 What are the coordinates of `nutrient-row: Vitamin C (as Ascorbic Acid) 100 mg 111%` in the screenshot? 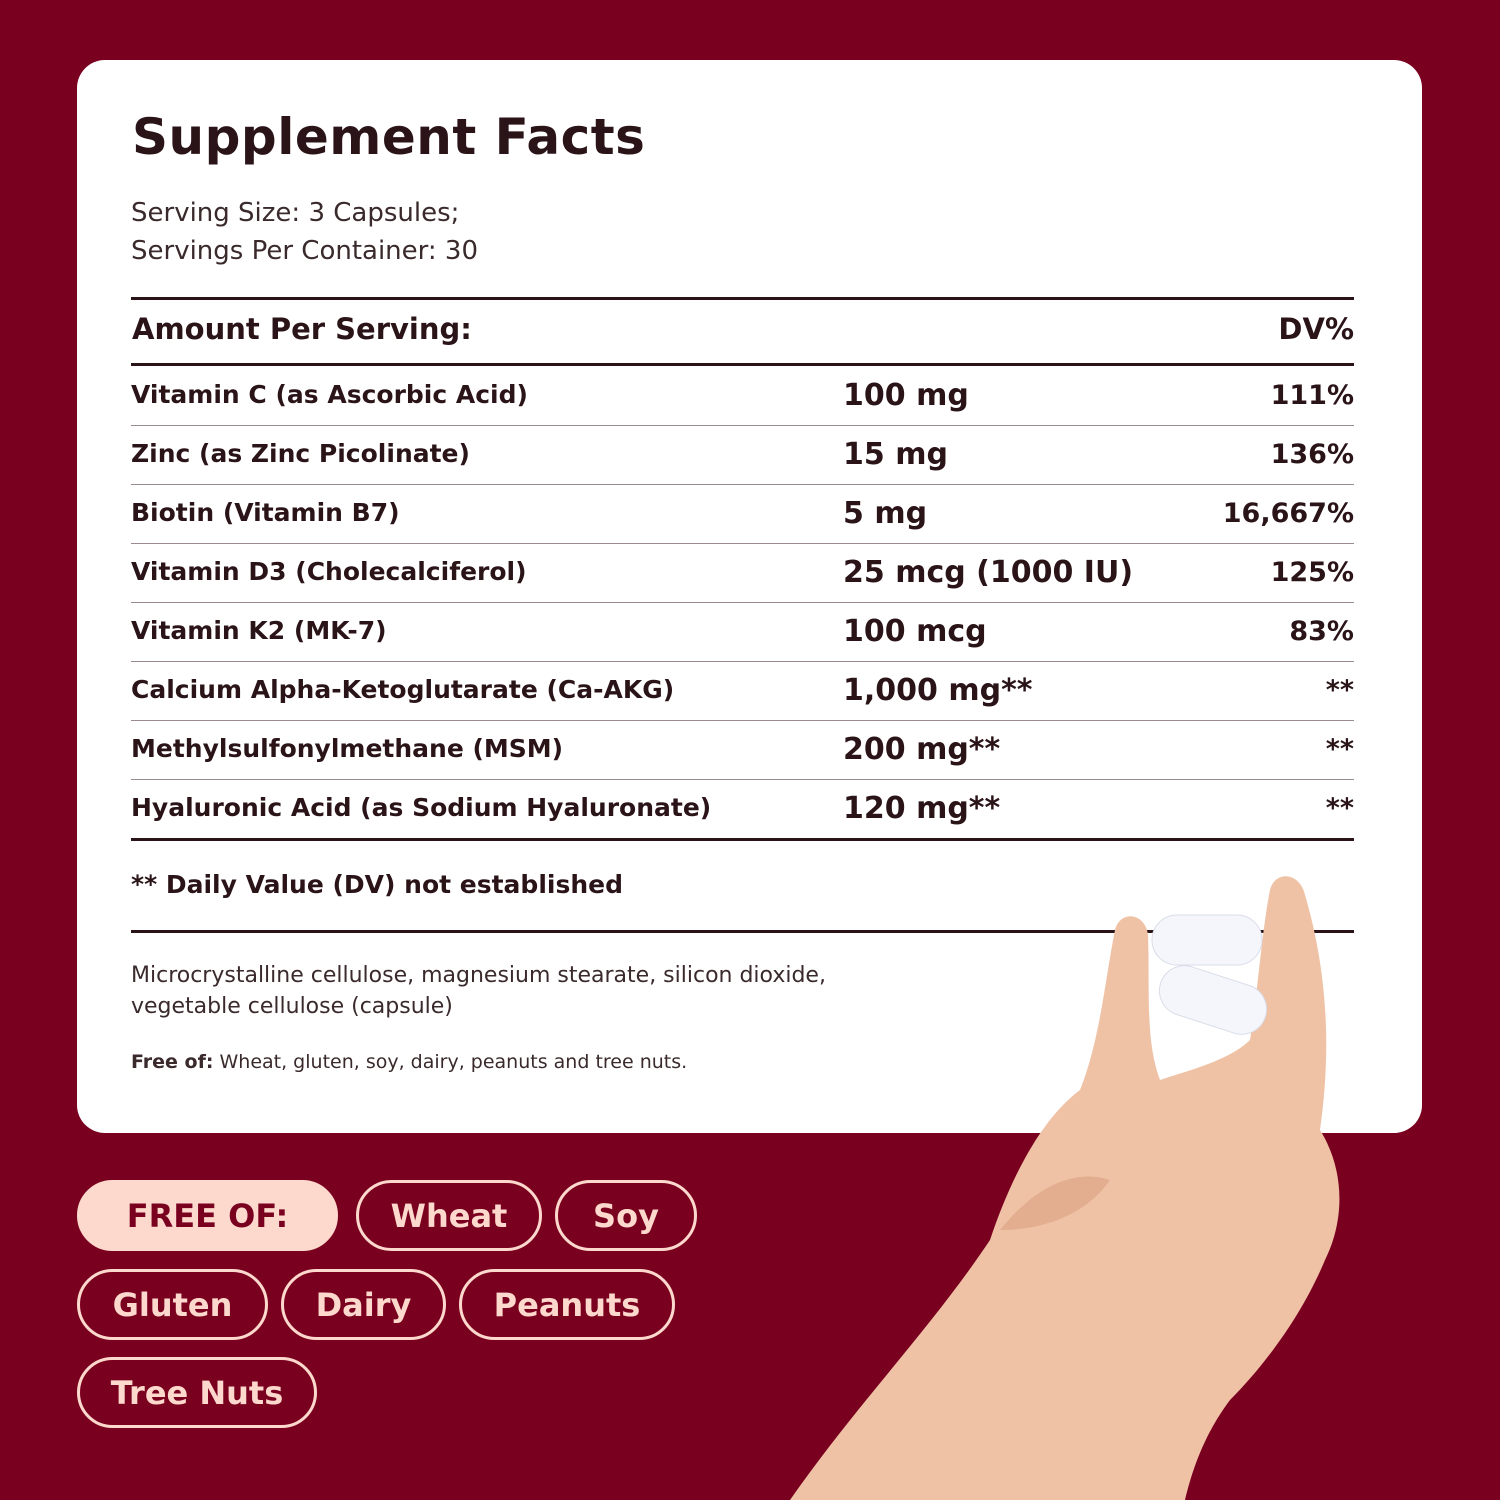 It's located at (742, 396).